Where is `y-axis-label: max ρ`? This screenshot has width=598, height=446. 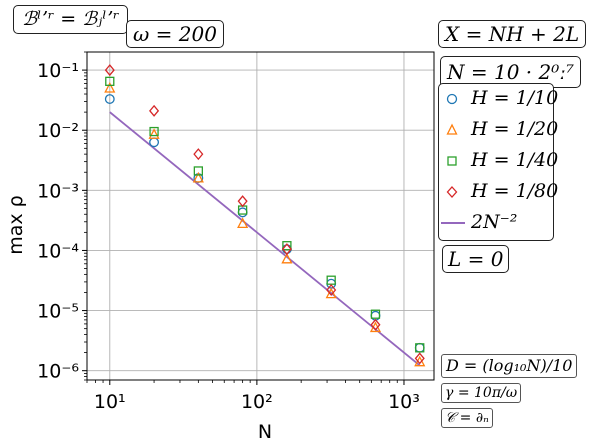 y-axis-label: max ρ is located at coordinates (16, 225).